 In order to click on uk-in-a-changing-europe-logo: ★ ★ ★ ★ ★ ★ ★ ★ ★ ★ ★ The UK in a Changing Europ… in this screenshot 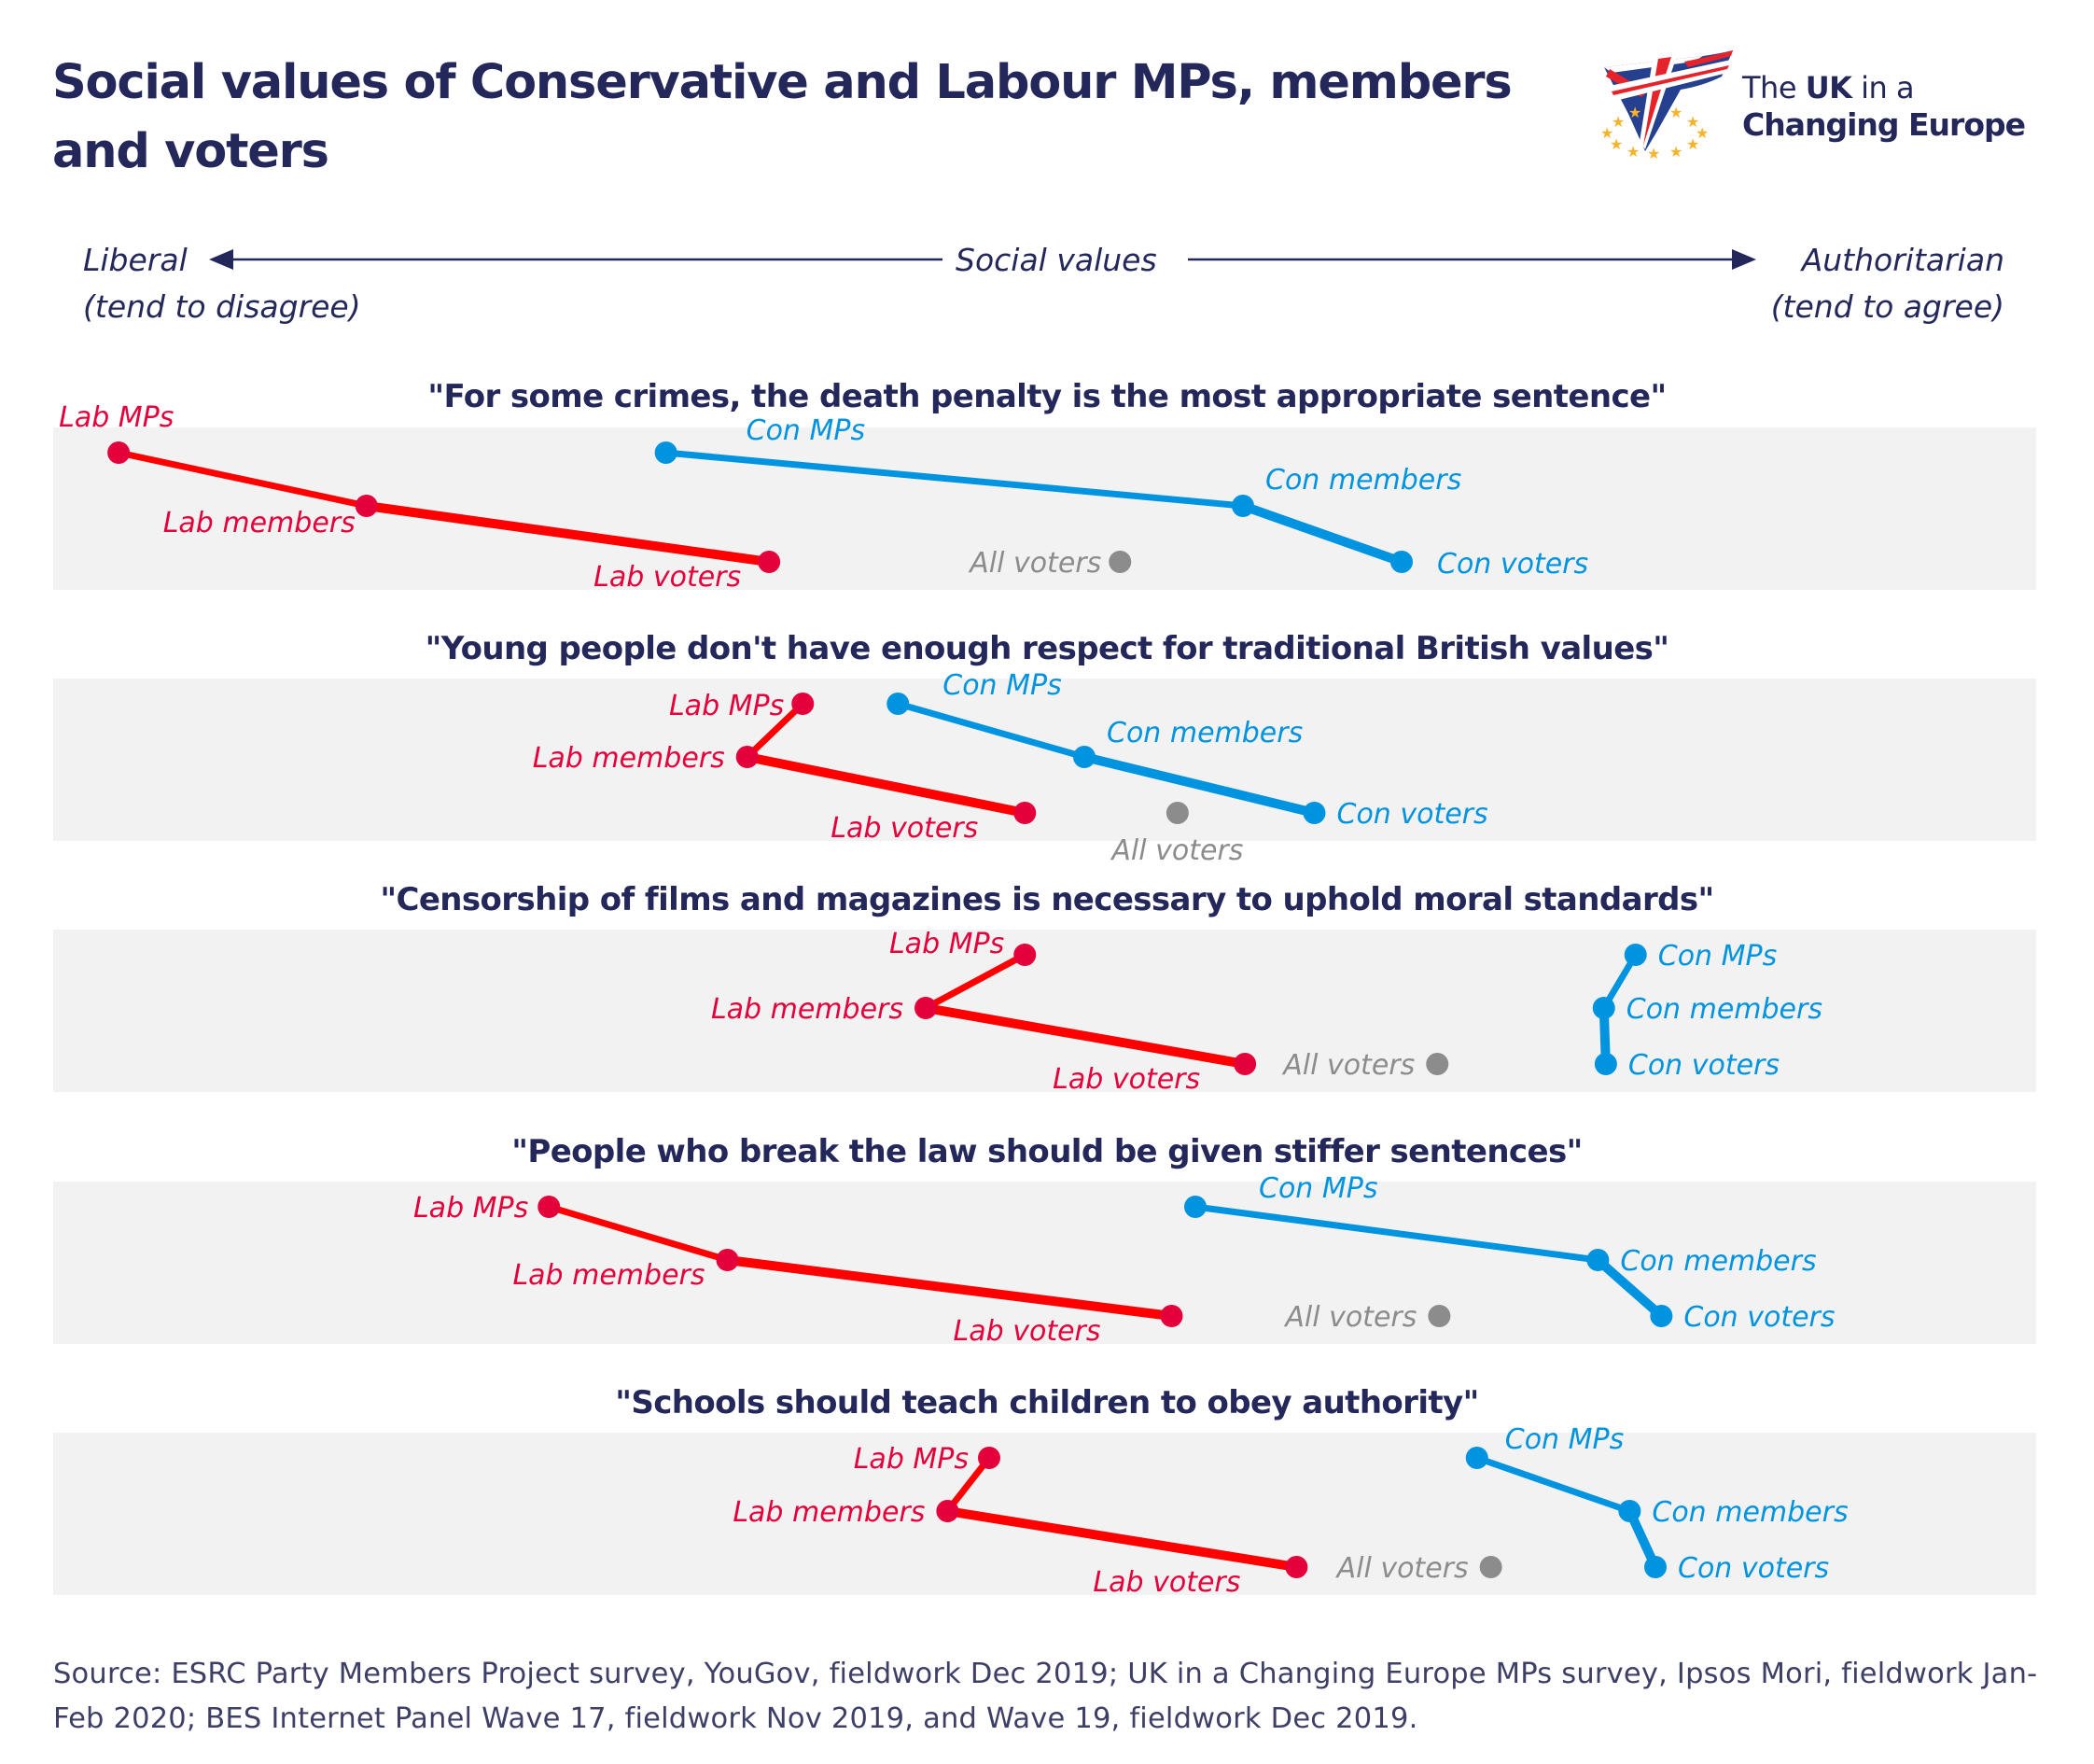, I will do `click(1824, 105)`.